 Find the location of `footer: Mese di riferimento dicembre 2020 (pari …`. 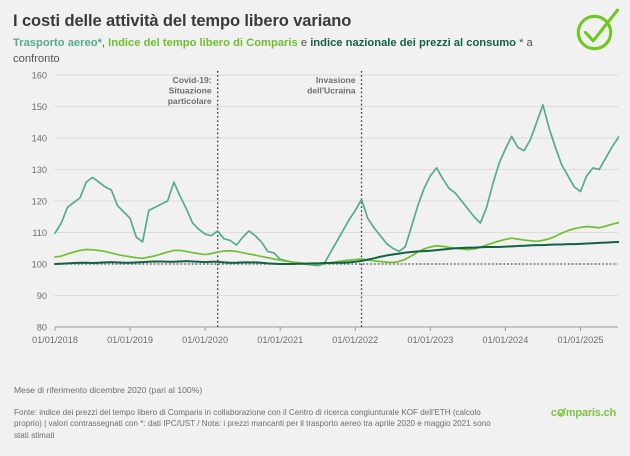

footer: Mese di riferimento dicembre 2020 (pari … is located at coordinates (315, 413).